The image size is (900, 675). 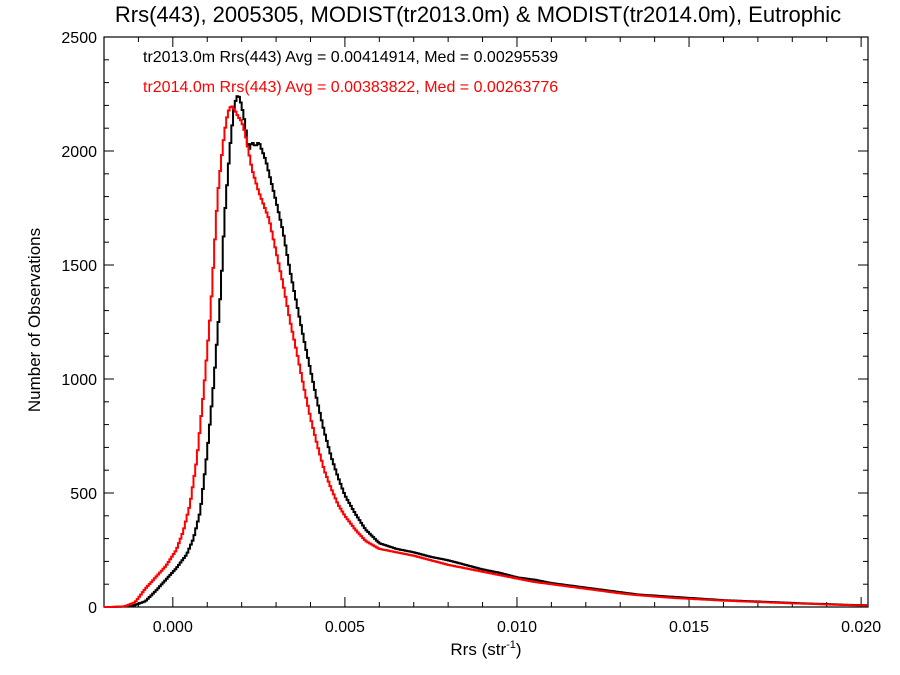 What do you see at coordinates (79, 38) in the screenshot?
I see `y-tick-label: 2500` at bounding box center [79, 38].